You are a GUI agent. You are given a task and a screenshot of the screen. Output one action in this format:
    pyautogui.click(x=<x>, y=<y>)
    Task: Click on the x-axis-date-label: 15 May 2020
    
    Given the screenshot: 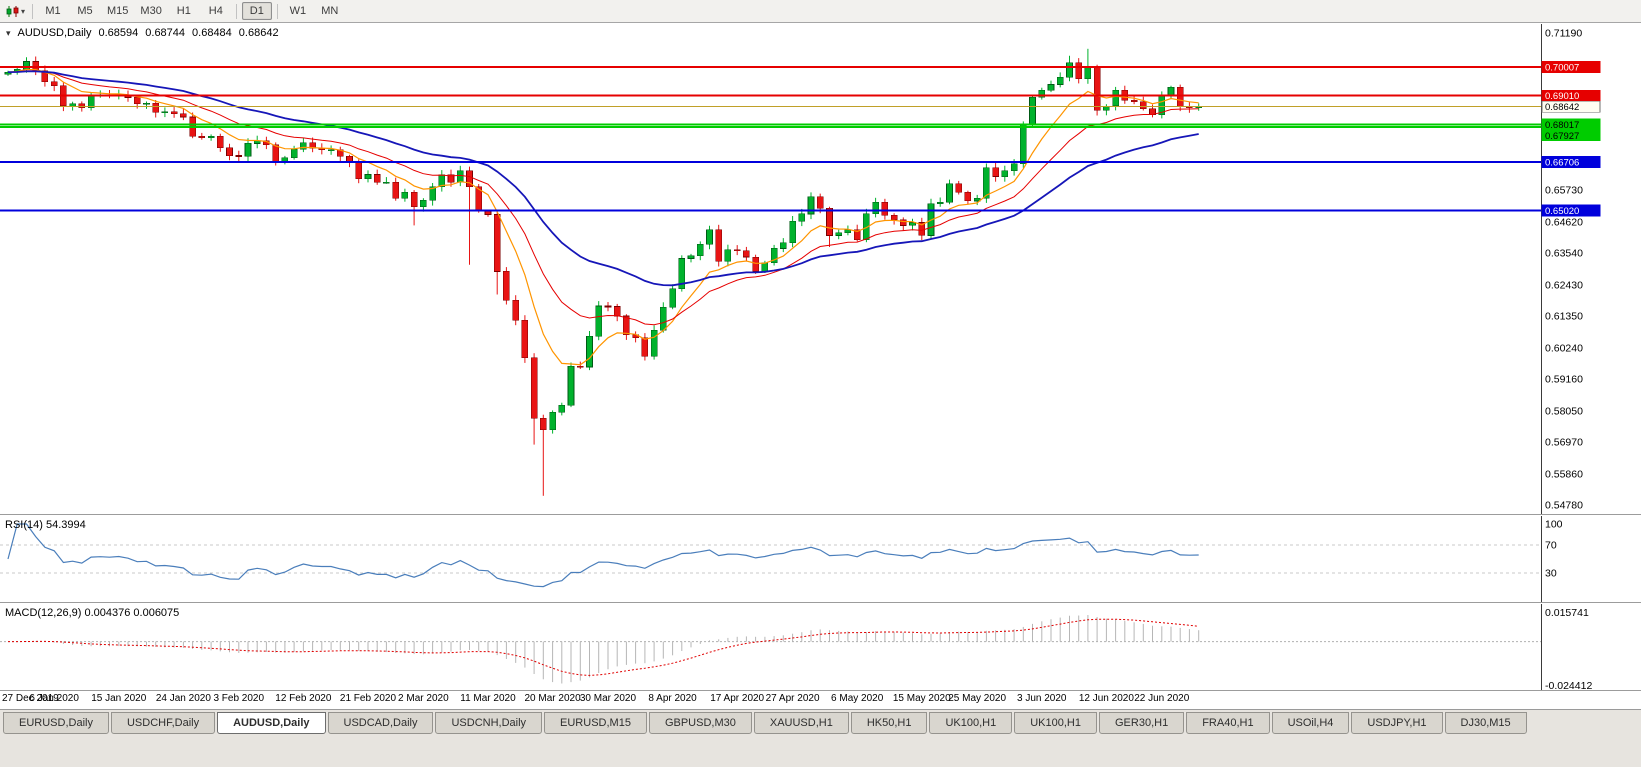 What is the action you would take?
    pyautogui.click(x=921, y=698)
    